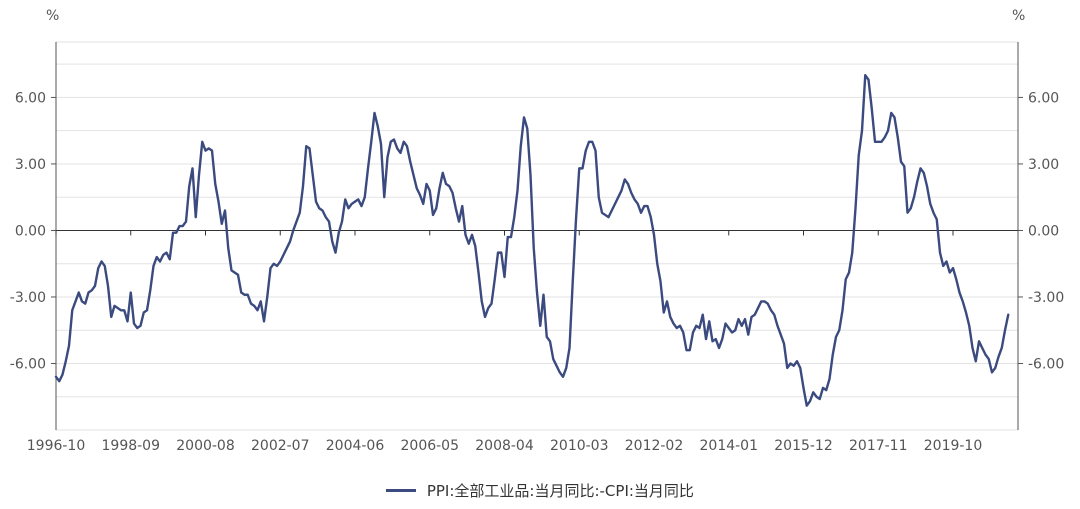 This screenshot has width=1080, height=509. Describe the element at coordinates (1046, 364) in the screenshot. I see `y-tick-label-right: -6.00` at that location.